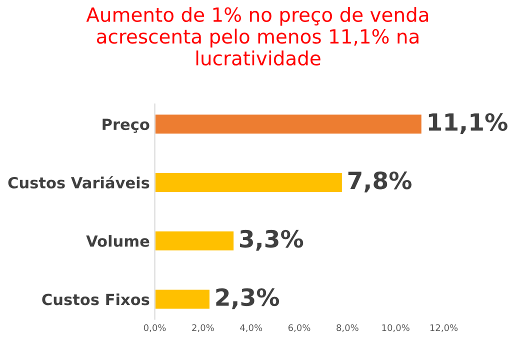 The height and width of the screenshot is (347, 516). What do you see at coordinates (444, 328) in the screenshot?
I see `x-tick-label: 12,0%` at bounding box center [444, 328].